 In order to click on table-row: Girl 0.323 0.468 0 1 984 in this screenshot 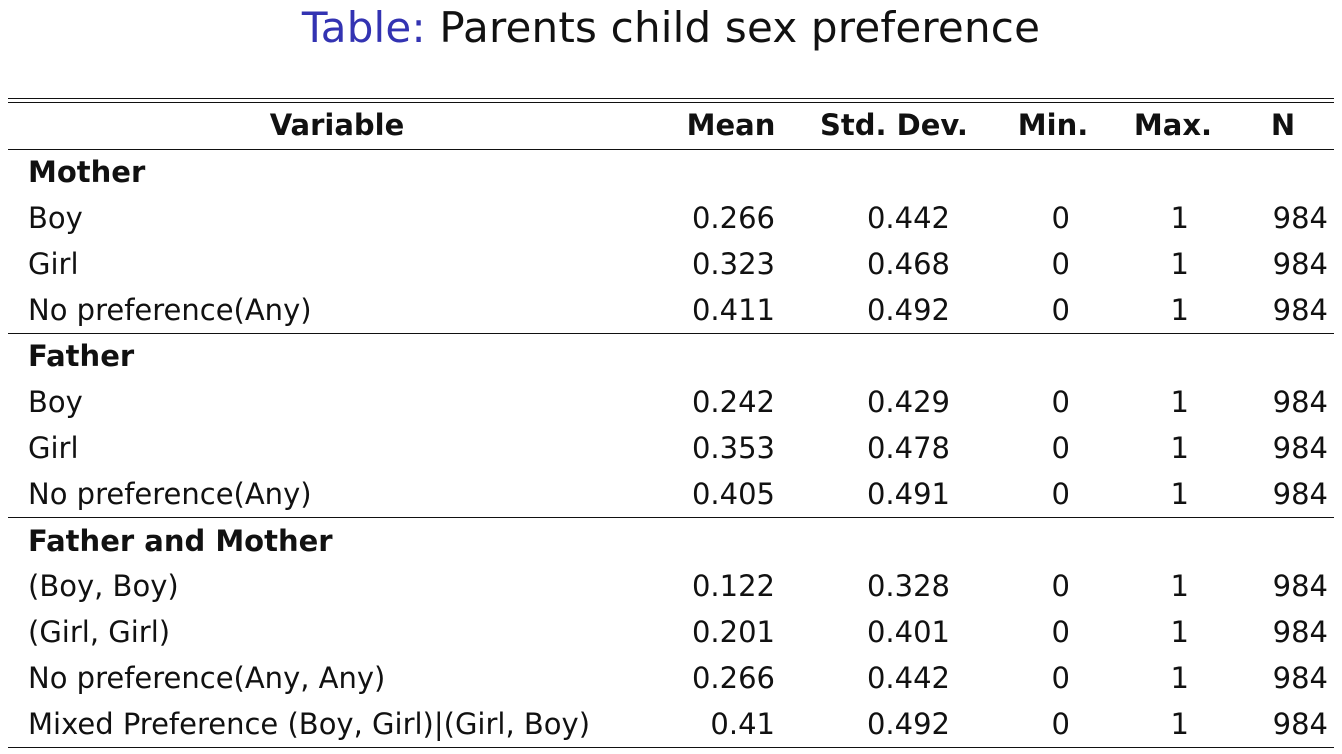, I will do `click(671, 264)`.